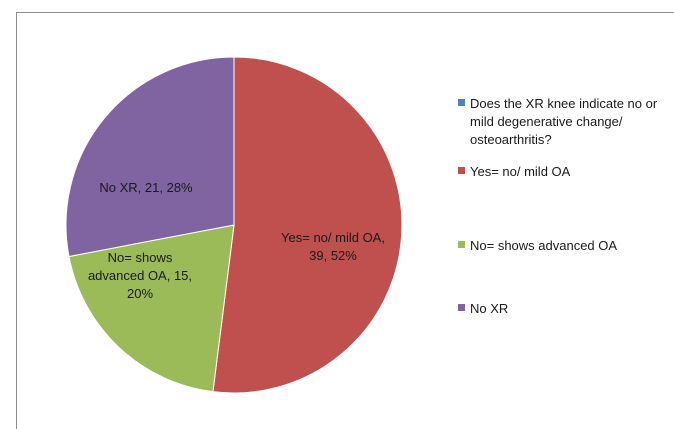 This screenshot has width=674, height=429. I want to click on chart-border-left, so click(16, 220).